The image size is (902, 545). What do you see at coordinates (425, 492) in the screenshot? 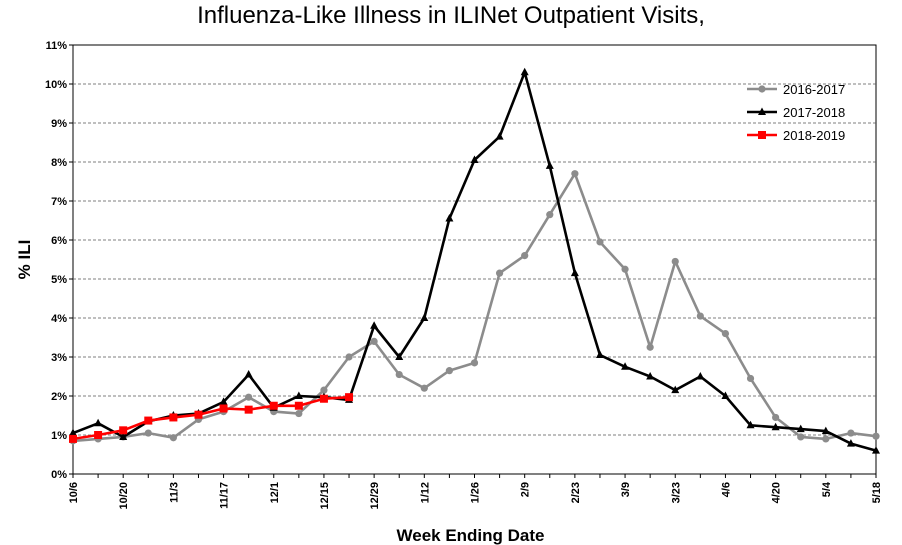
I see `x-tick-label: 1/12` at bounding box center [425, 492].